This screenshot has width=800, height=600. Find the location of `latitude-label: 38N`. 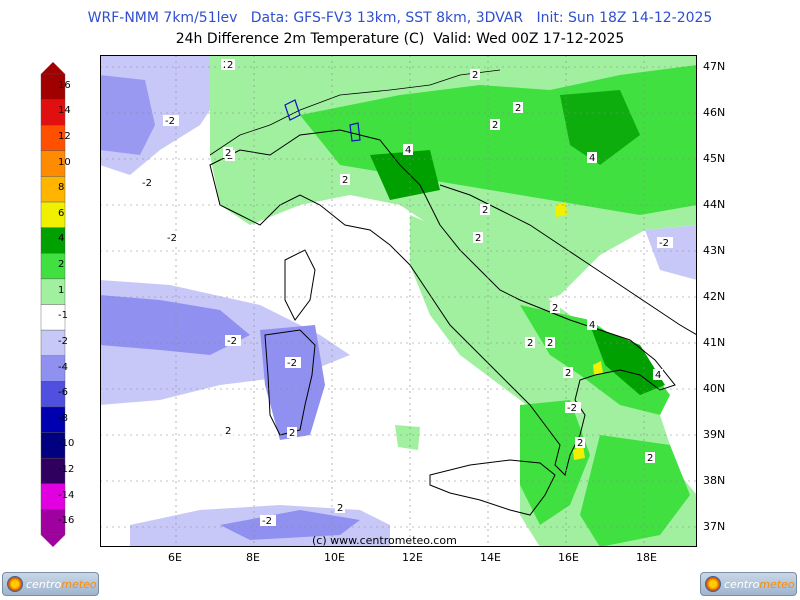

latitude-label: 38N is located at coordinates (714, 480).